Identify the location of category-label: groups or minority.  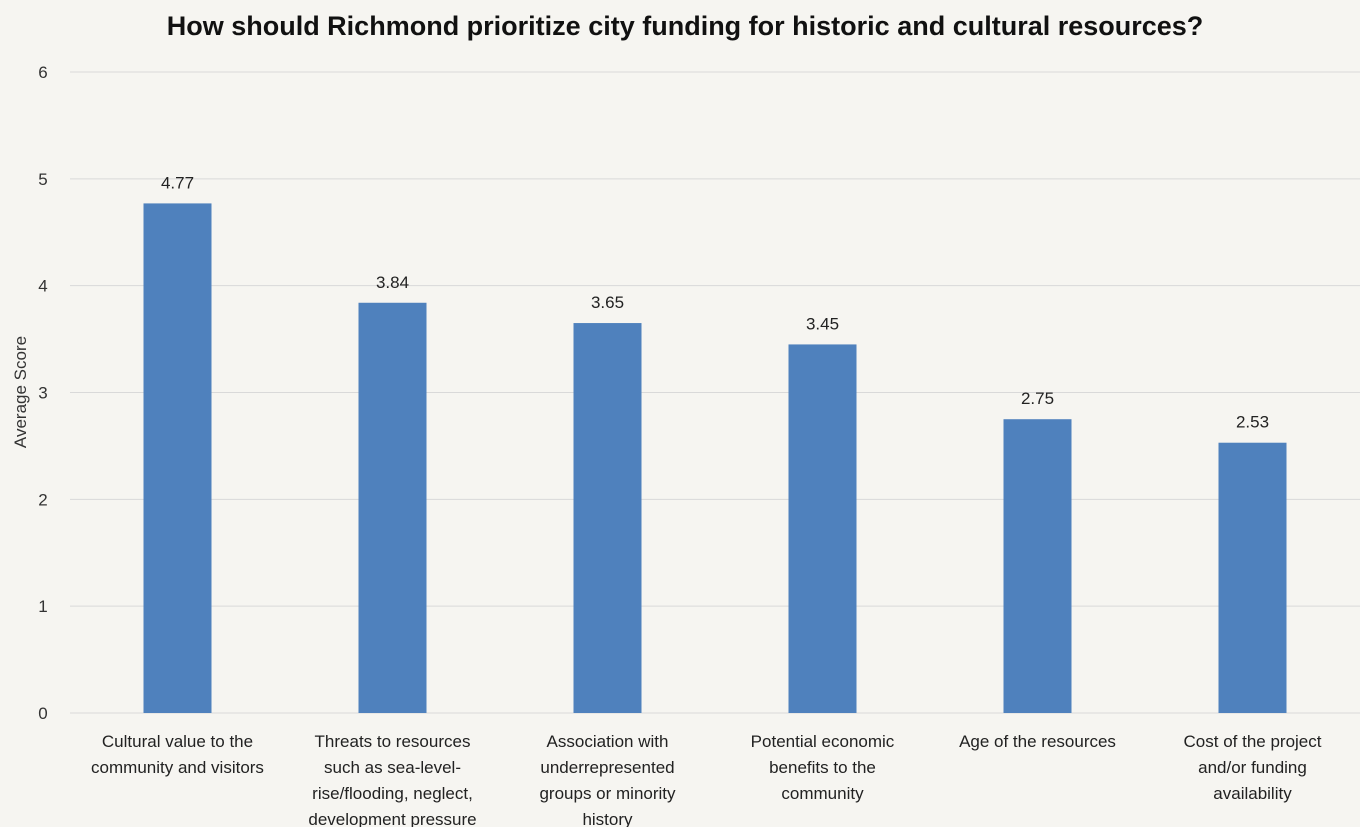
(607, 793).